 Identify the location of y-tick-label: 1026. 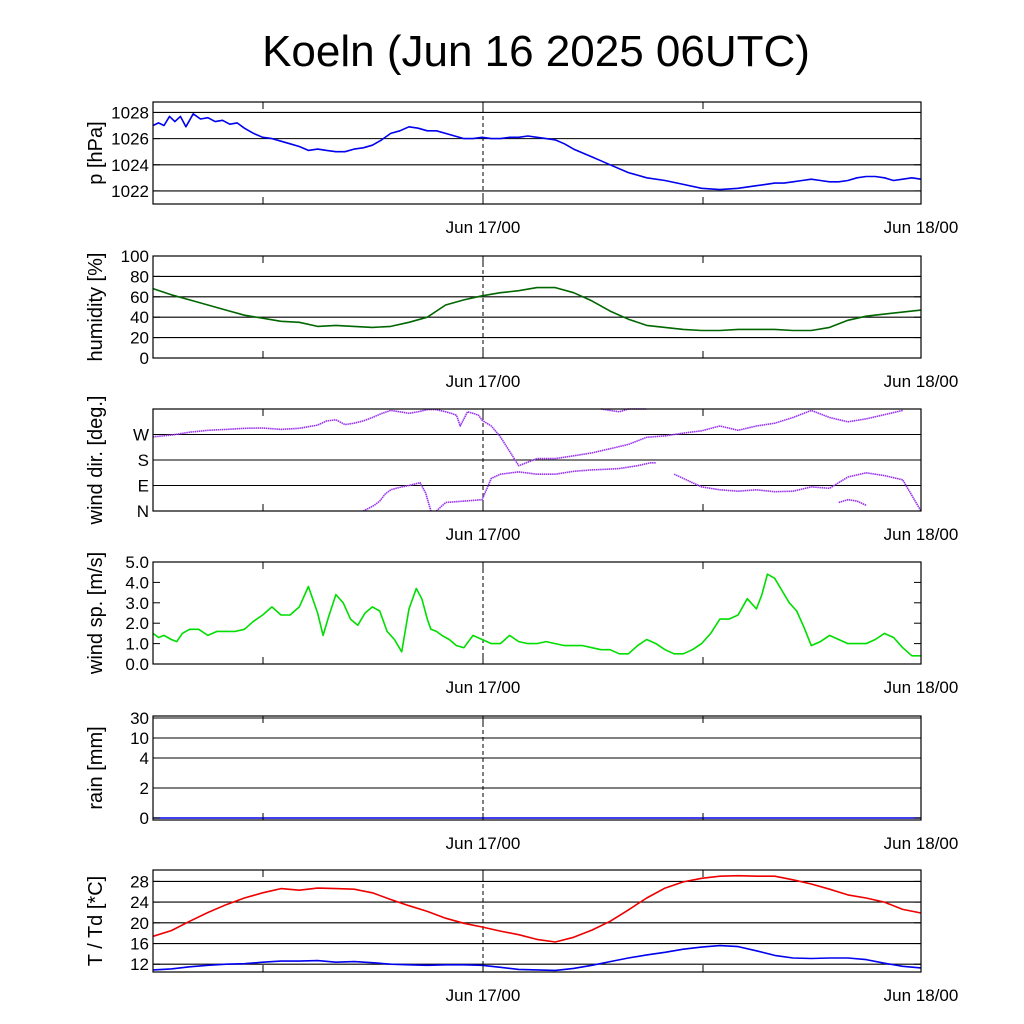
(130, 139).